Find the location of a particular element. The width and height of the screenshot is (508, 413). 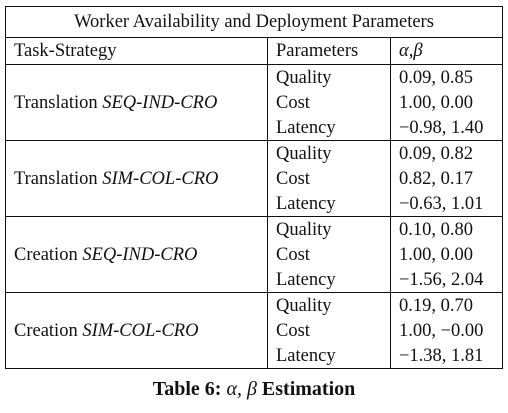

task-strategy-cell: Translation SEQ-IND-CRO is located at coordinates (136, 102).